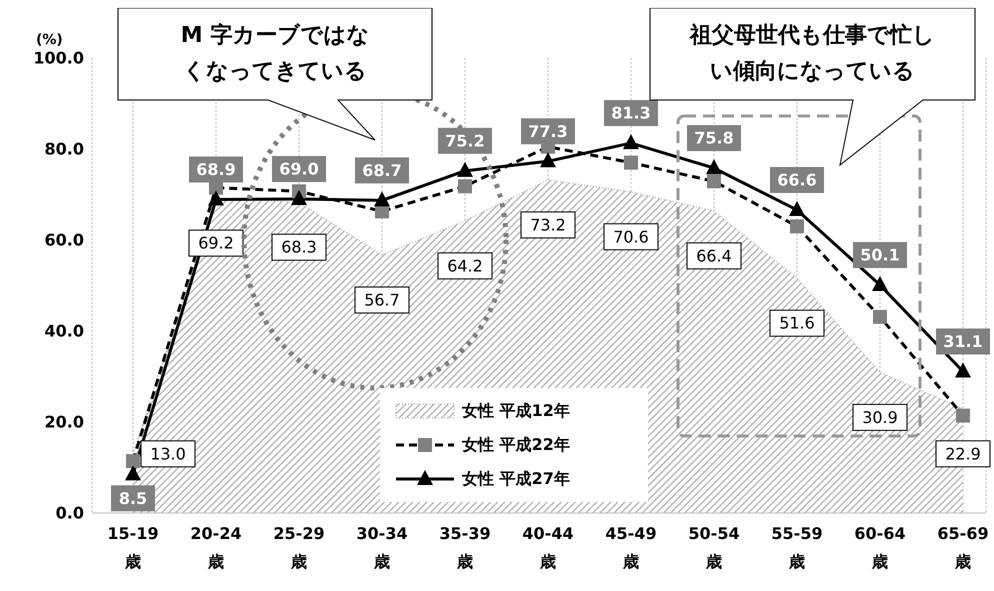 Image resolution: width=994 pixels, height=591 pixels. Describe the element at coordinates (133, 498) in the screenshot. I see `data-label: 8.5` at that location.